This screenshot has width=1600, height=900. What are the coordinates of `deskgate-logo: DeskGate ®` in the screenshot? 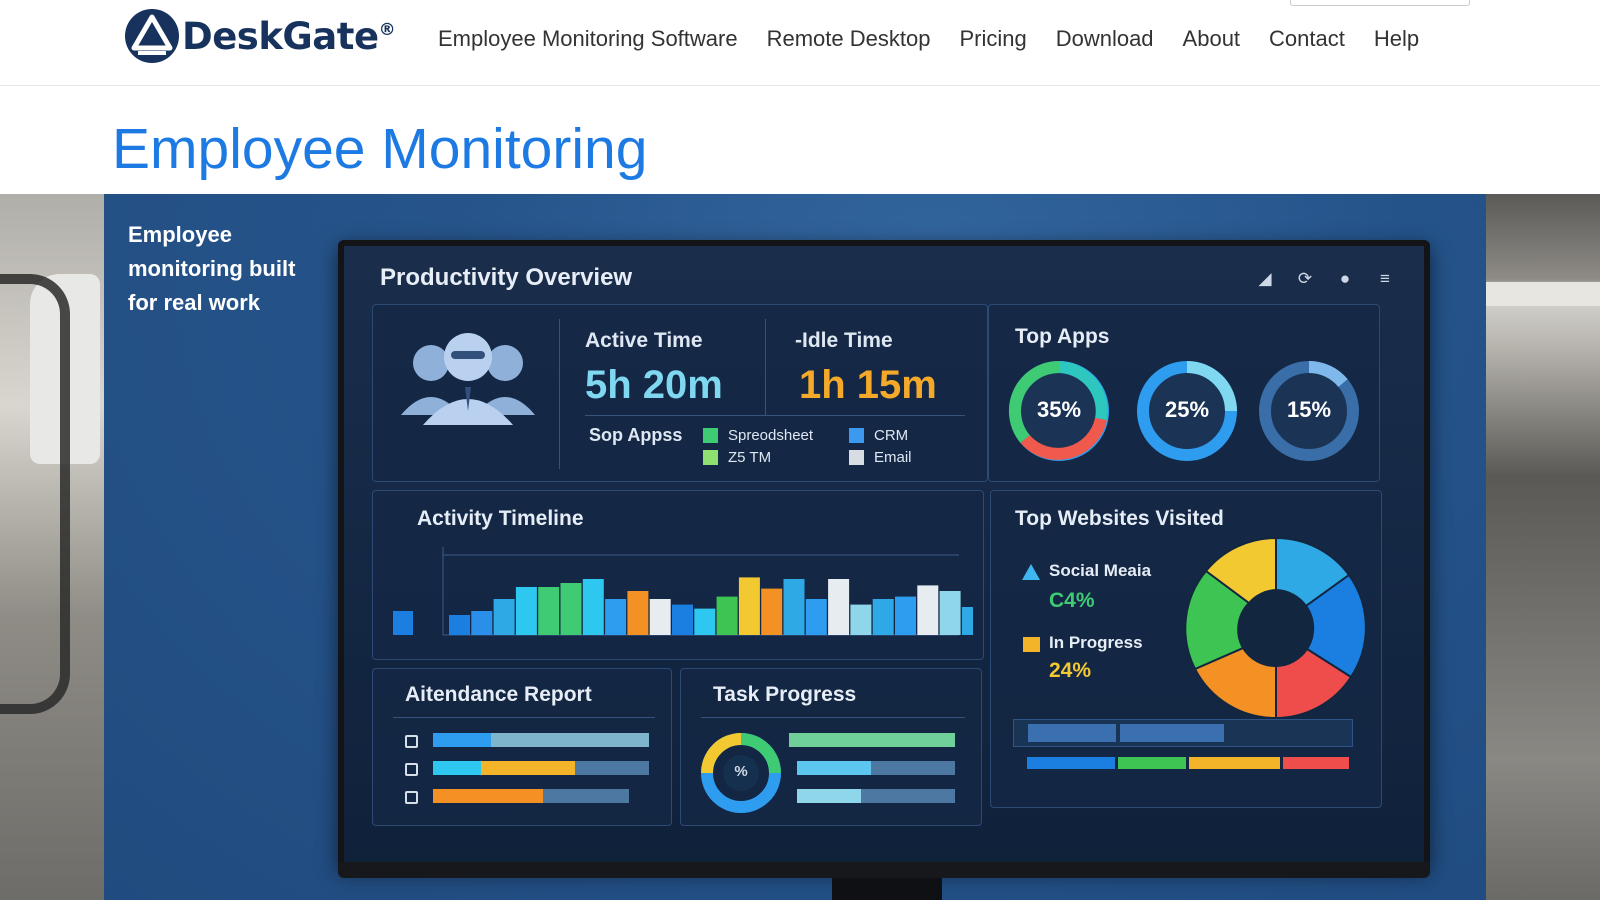 It's located at (260, 36).